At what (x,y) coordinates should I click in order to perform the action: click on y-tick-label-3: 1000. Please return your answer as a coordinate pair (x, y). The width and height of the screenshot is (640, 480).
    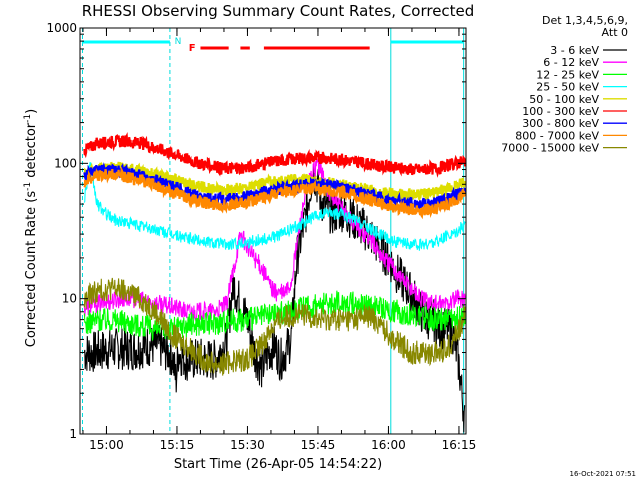
    Looking at the image, I should click on (61, 28).